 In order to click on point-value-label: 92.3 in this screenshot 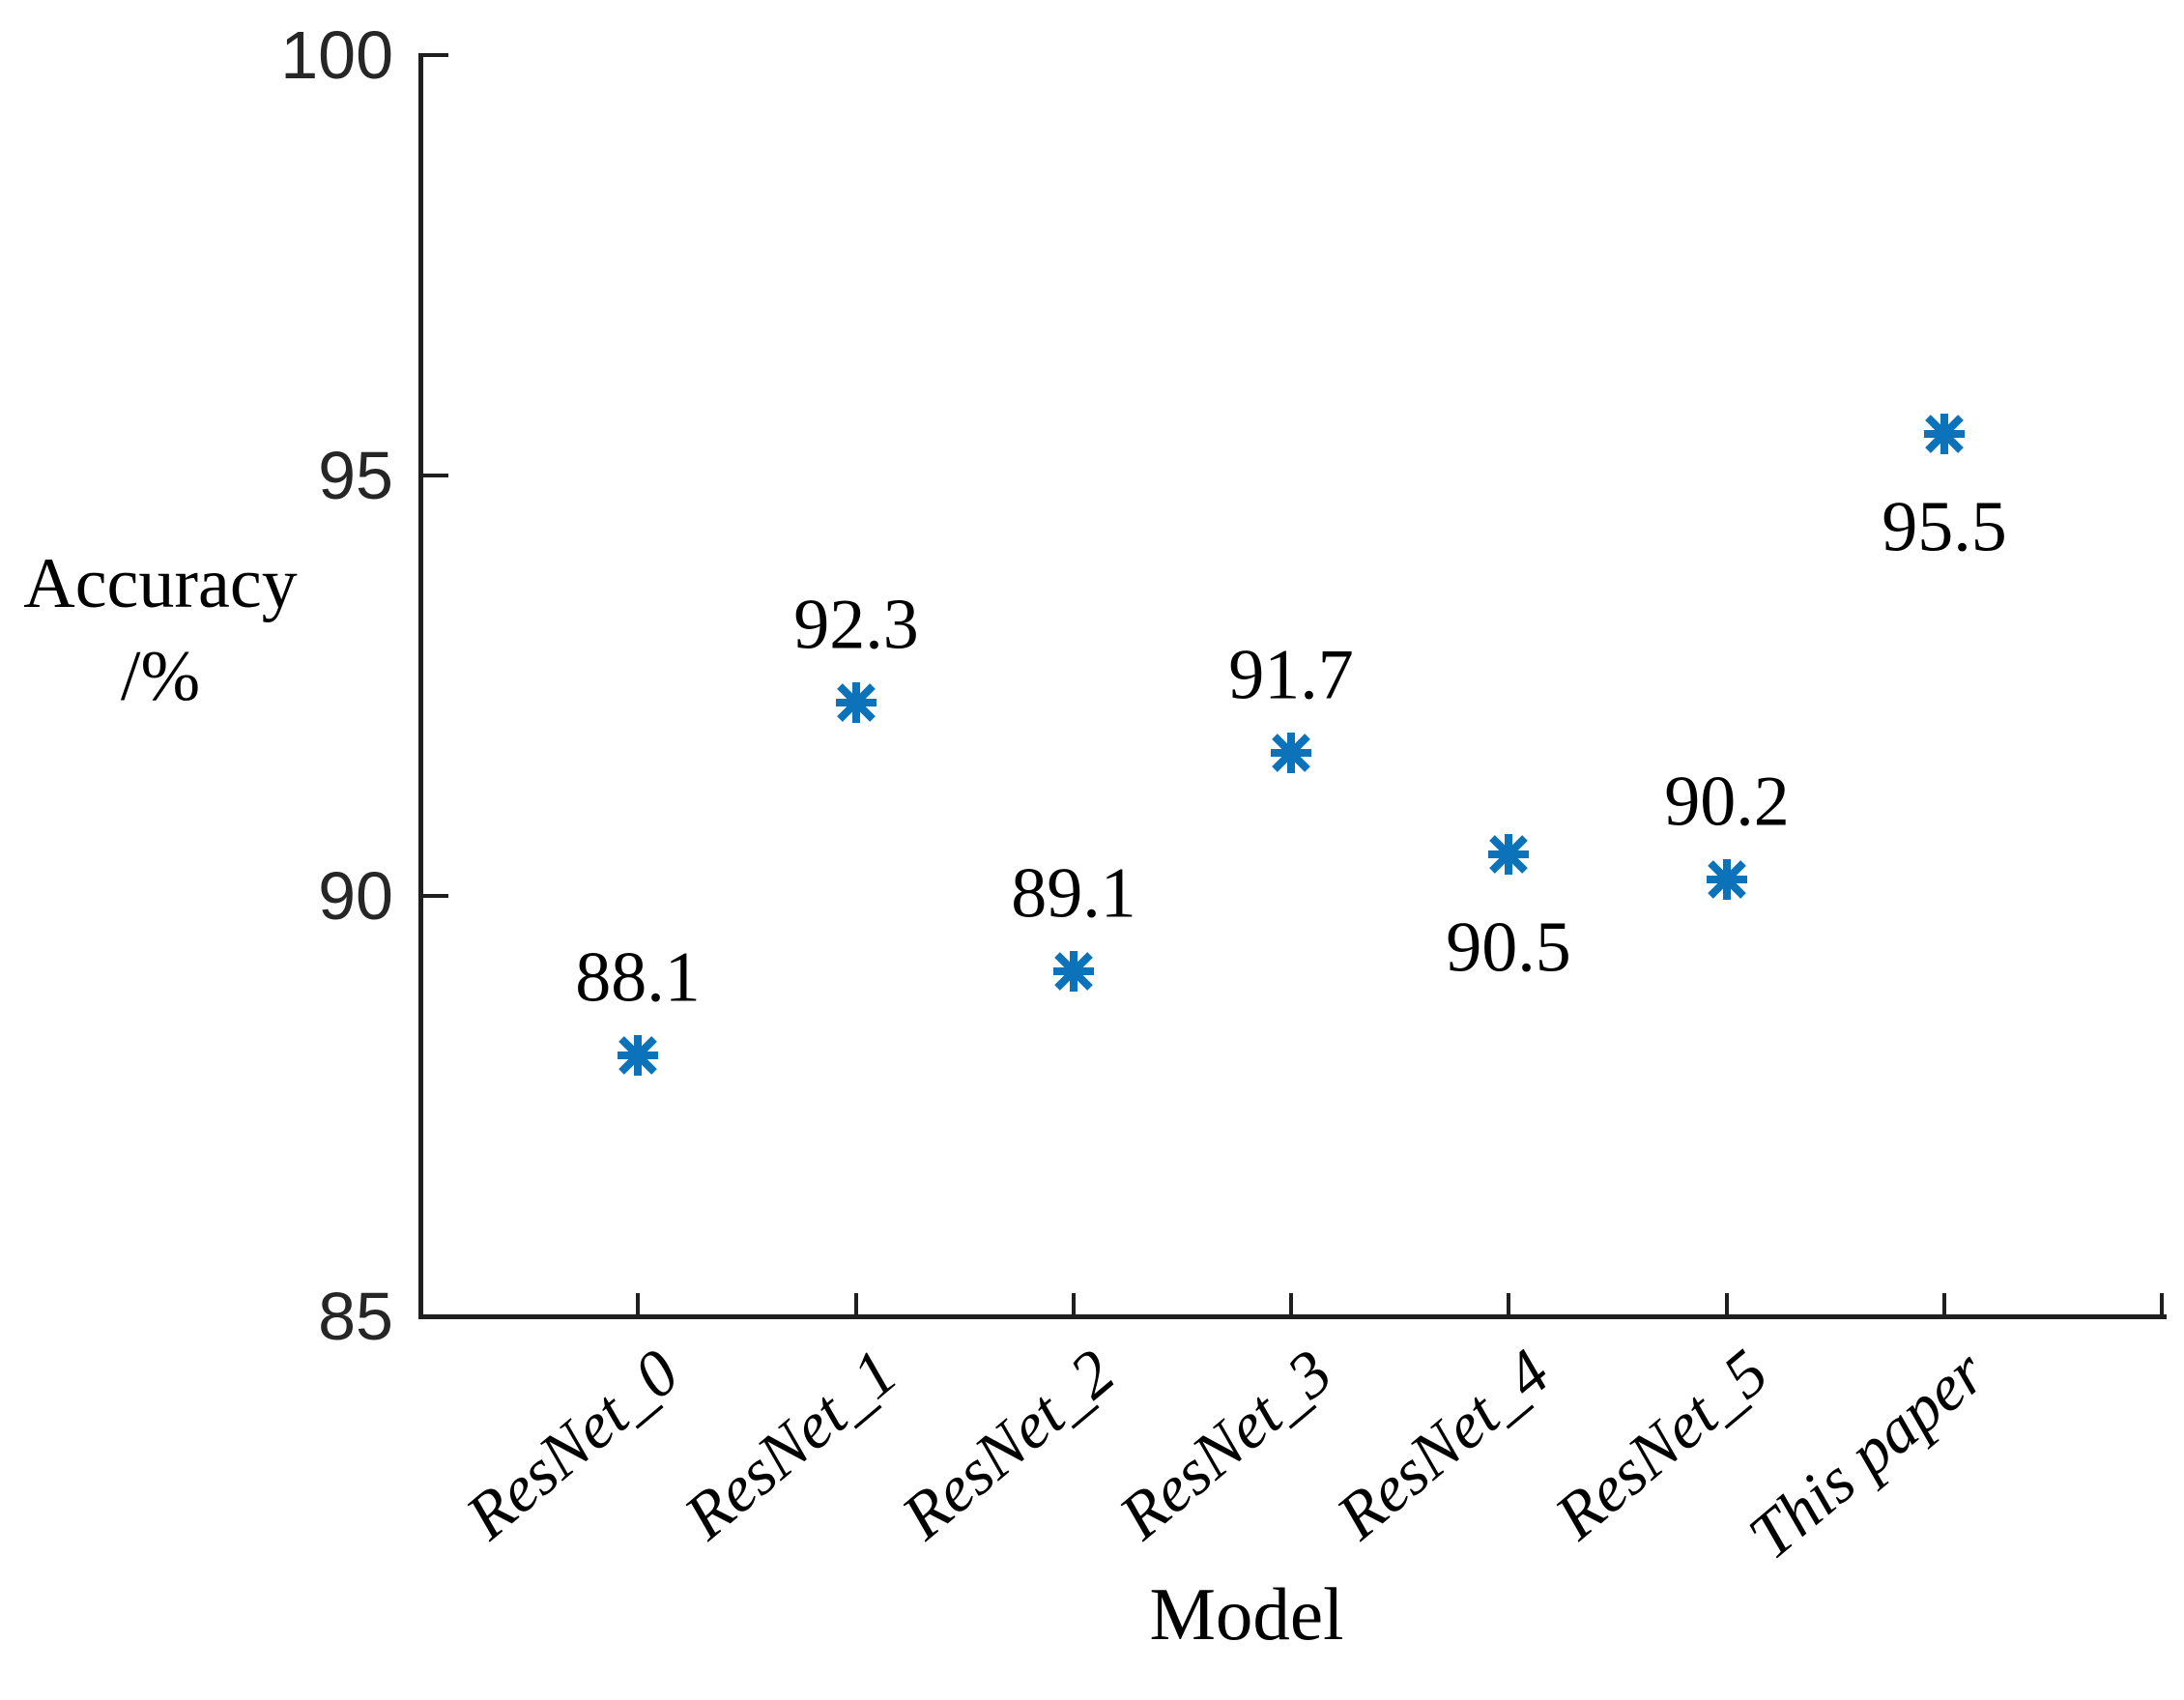, I will do `click(856, 625)`.